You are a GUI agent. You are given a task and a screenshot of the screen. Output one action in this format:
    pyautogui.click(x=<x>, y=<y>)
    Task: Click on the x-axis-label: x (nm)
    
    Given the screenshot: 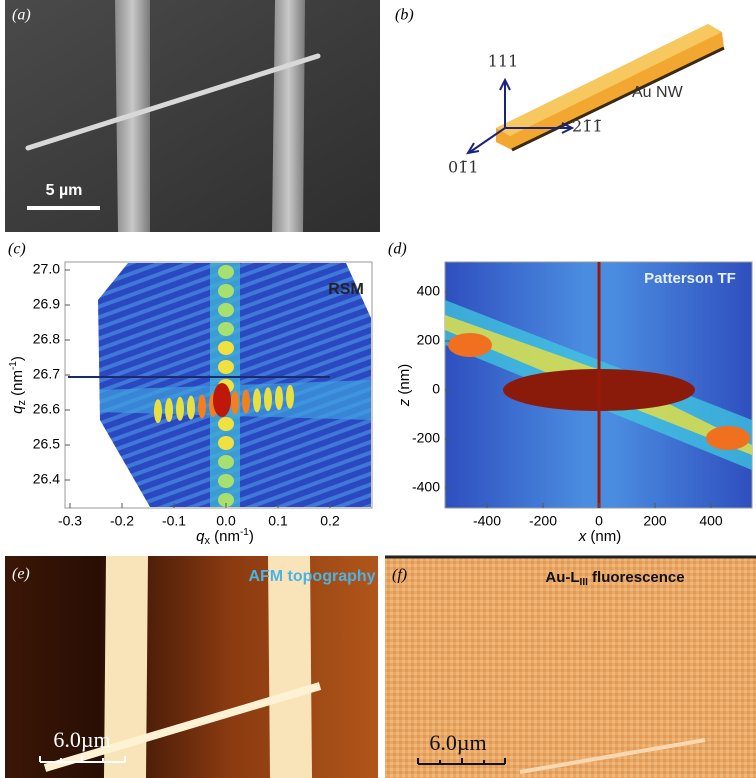 What is the action you would take?
    pyautogui.click(x=600, y=536)
    